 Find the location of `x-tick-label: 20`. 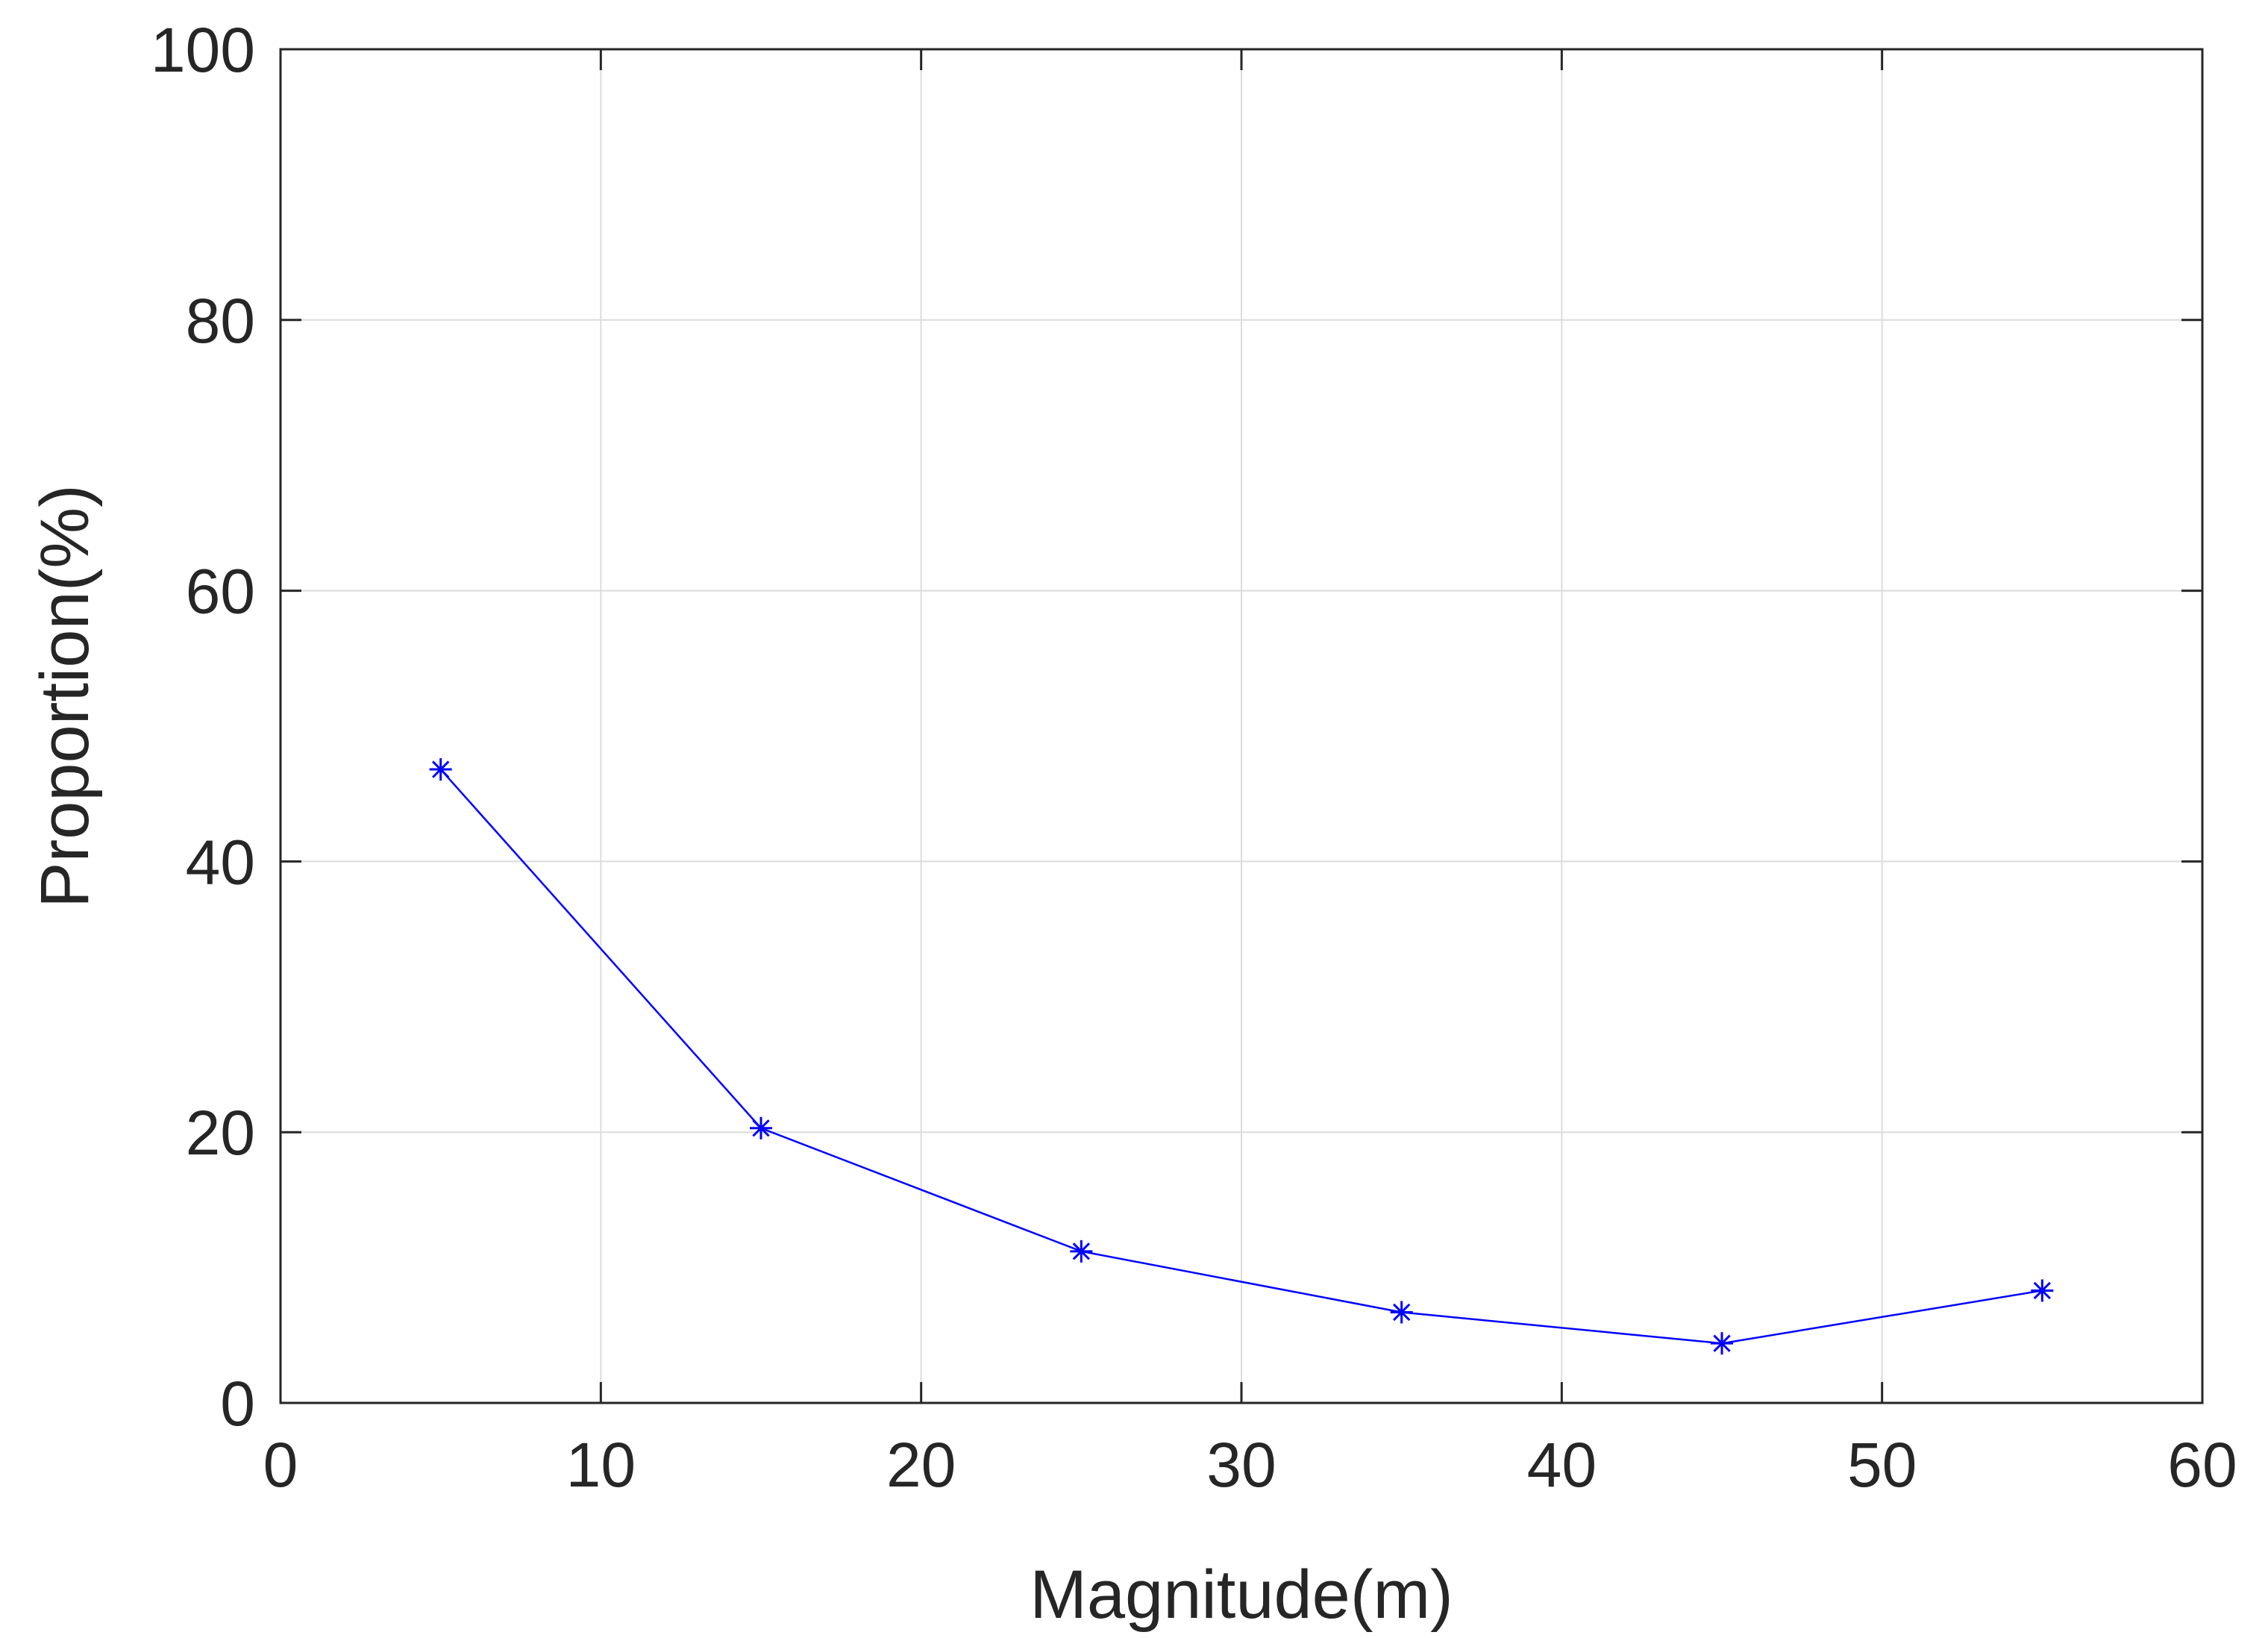

x-tick-label: 20 is located at coordinates (921, 1465).